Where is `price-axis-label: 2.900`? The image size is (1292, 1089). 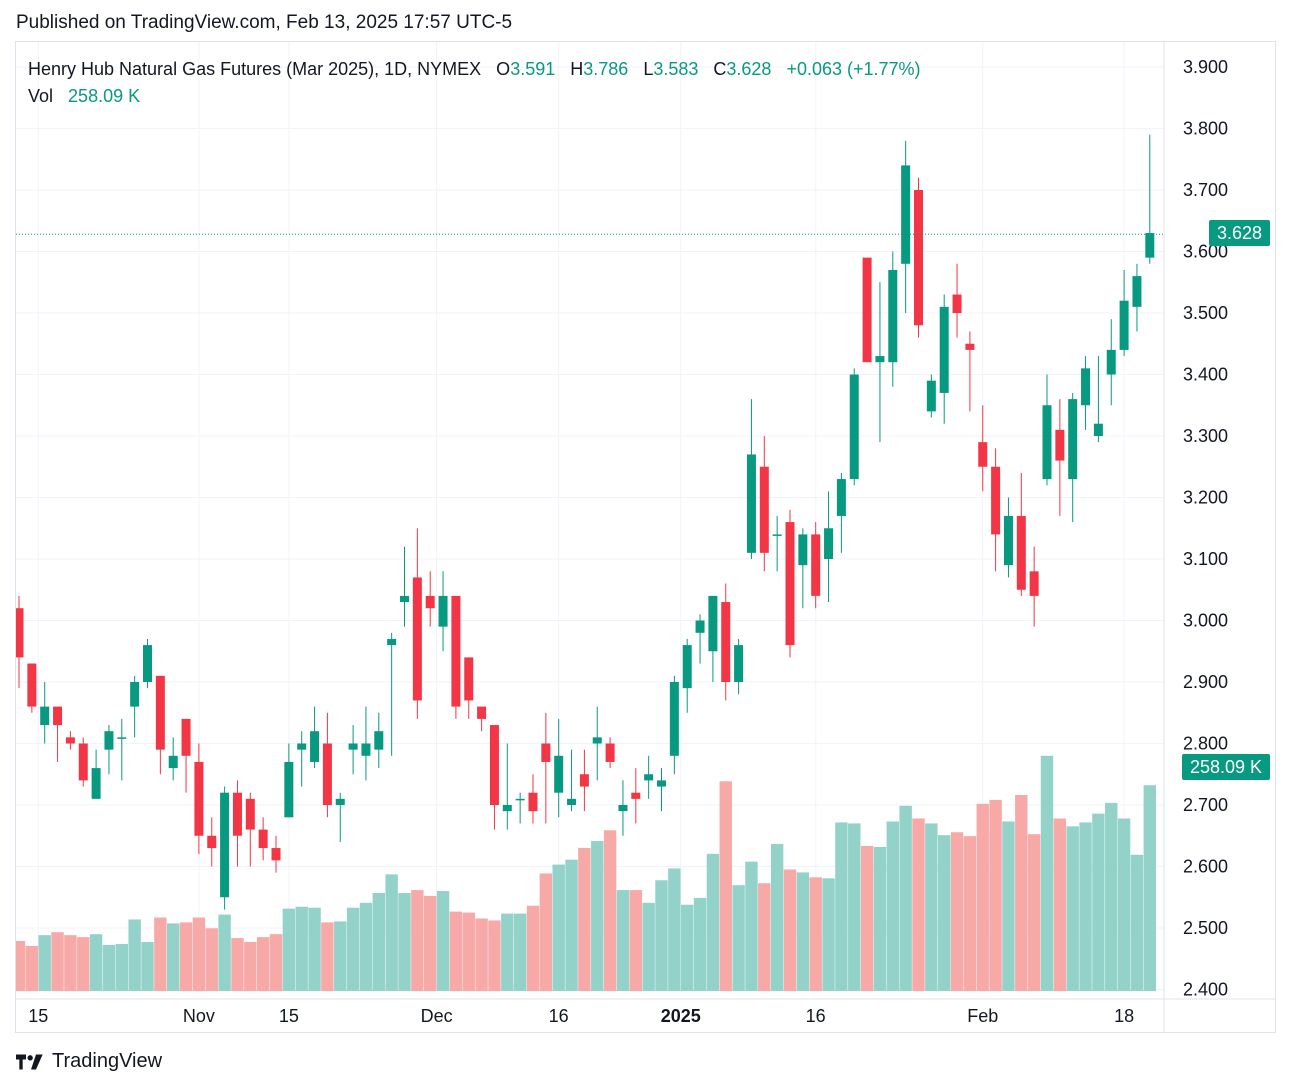
price-axis-label: 2.900 is located at coordinates (1205, 682).